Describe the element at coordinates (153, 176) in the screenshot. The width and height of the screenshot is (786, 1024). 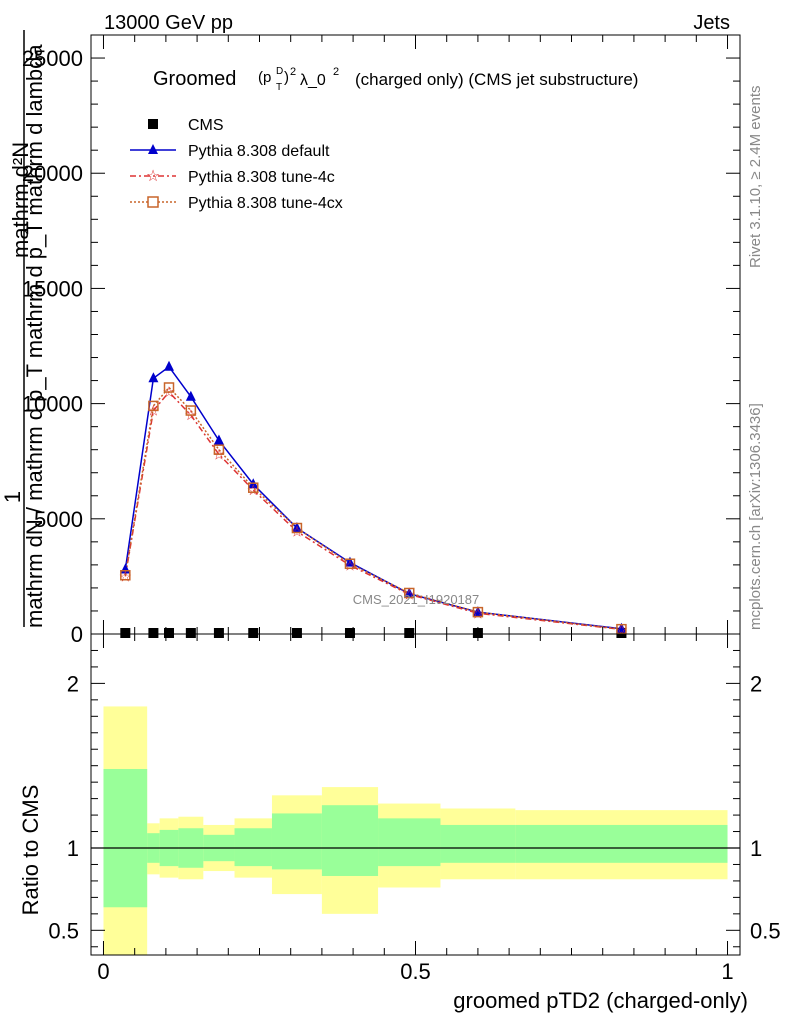
I see `legend-marker-tune4c: ☆` at that location.